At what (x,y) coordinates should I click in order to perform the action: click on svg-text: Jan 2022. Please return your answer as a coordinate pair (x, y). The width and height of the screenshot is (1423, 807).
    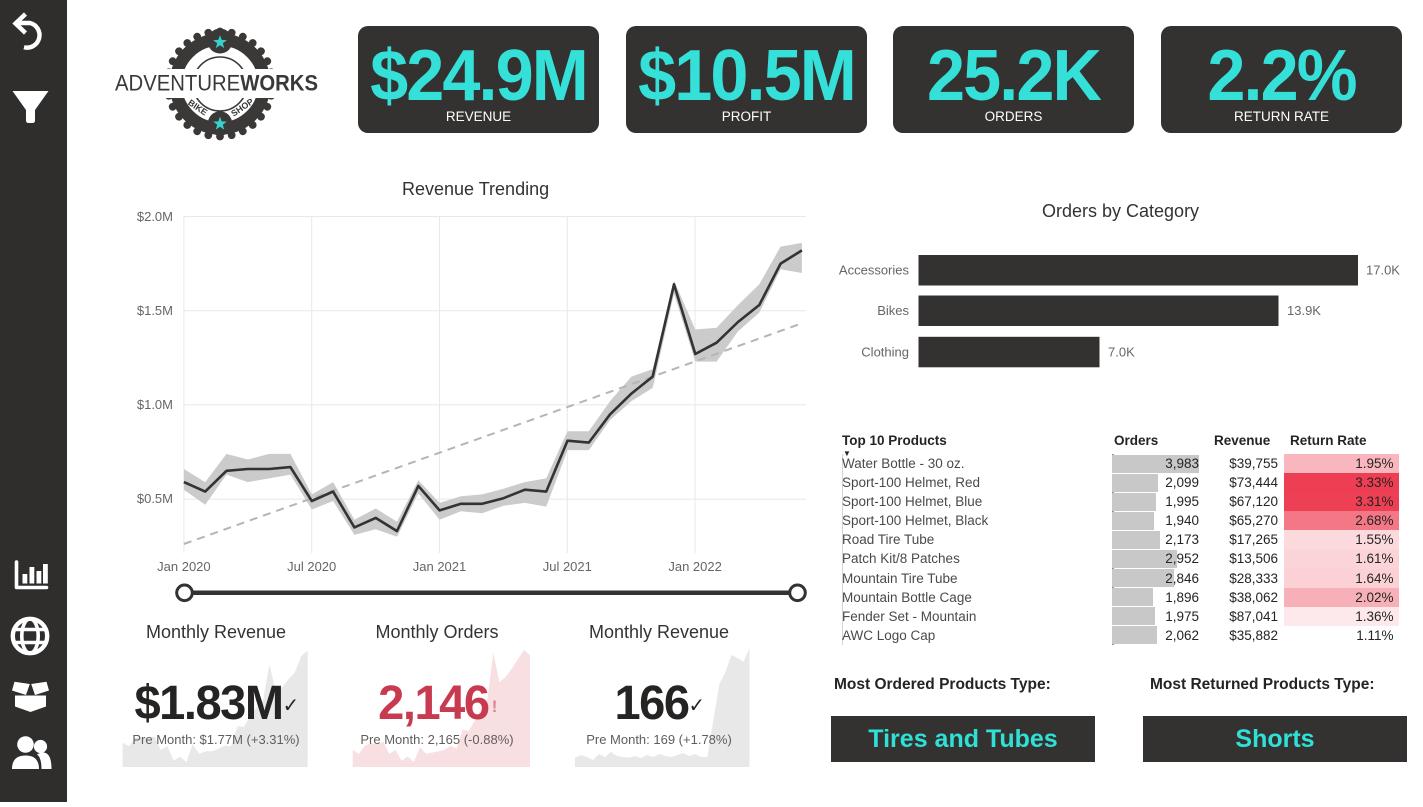
    Looking at the image, I should click on (695, 566).